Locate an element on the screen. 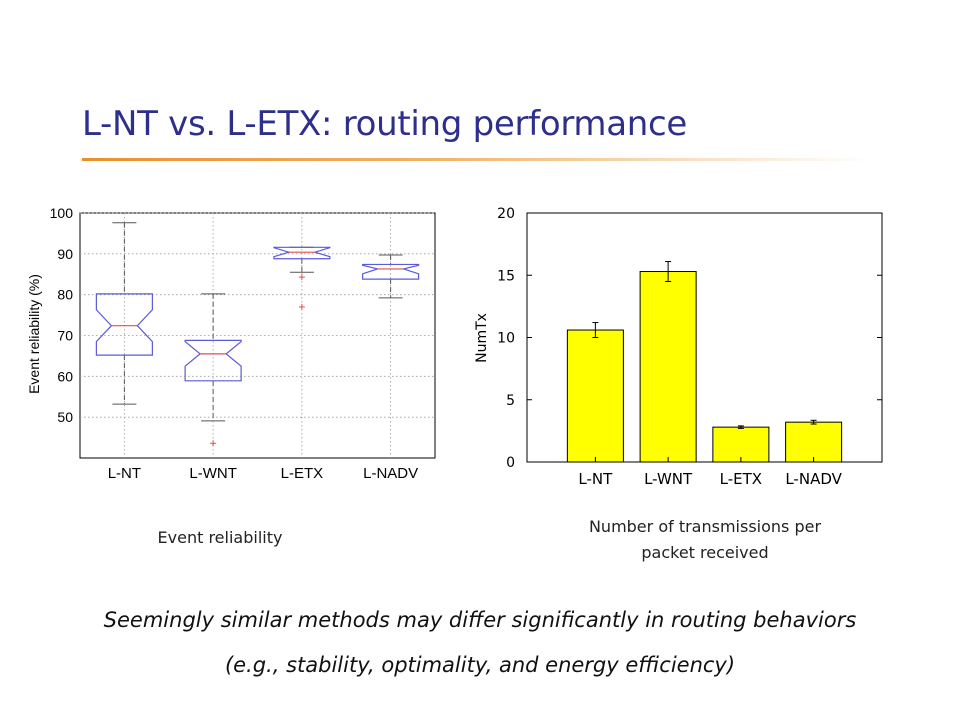 The width and height of the screenshot is (960, 720). box-l-nadv is located at coordinates (391, 276).